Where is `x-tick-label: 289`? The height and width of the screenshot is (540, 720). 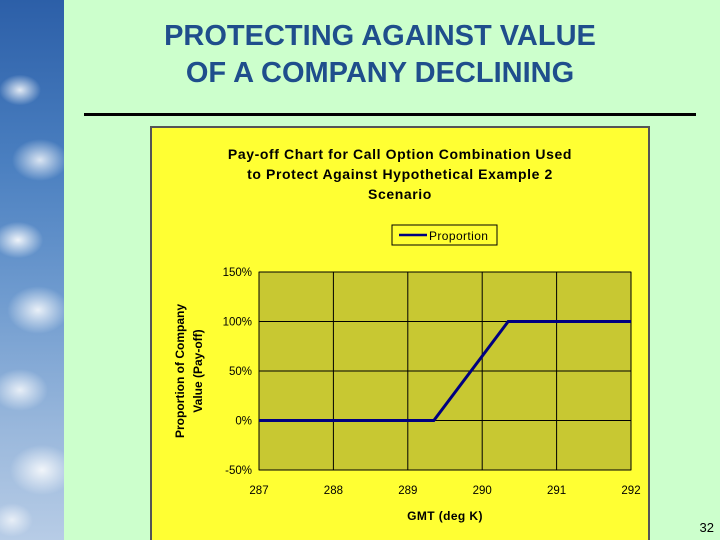 x-tick-label: 289 is located at coordinates (407, 491).